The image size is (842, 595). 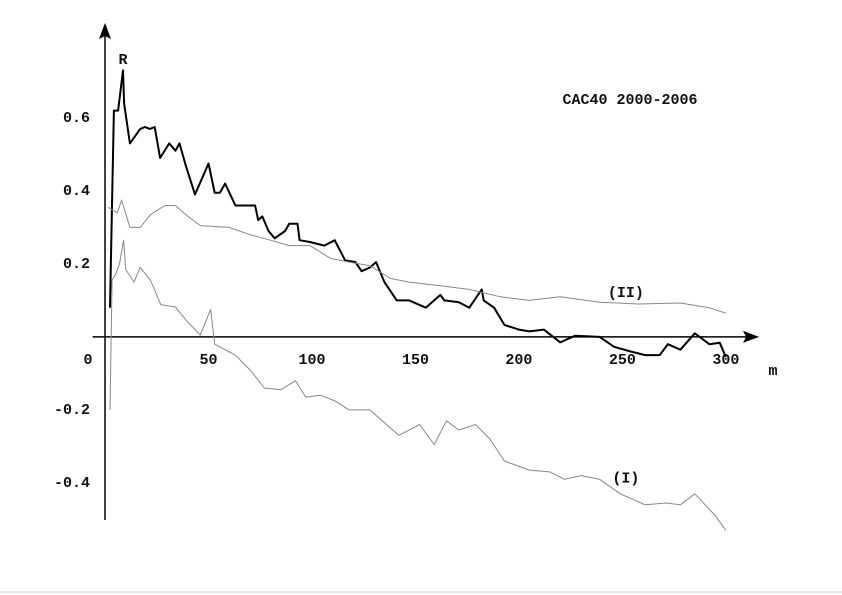 I want to click on series-label: (II), so click(x=626, y=293).